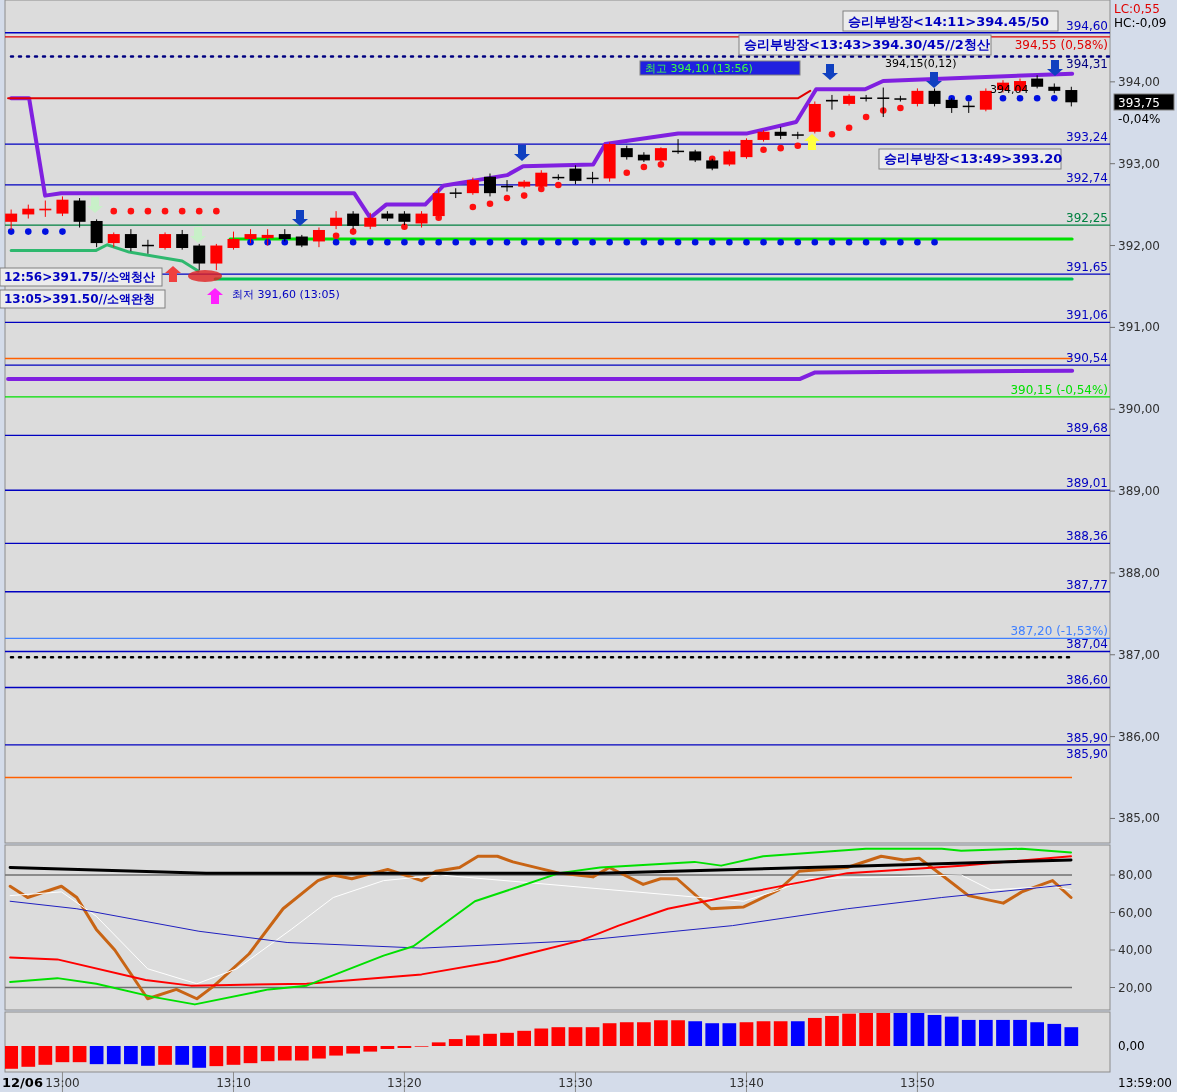 Image resolution: width=1177 pixels, height=1092 pixels. What do you see at coordinates (80, 299) in the screenshot?
I see `annotation: 13:05>391.50//소액완청` at bounding box center [80, 299].